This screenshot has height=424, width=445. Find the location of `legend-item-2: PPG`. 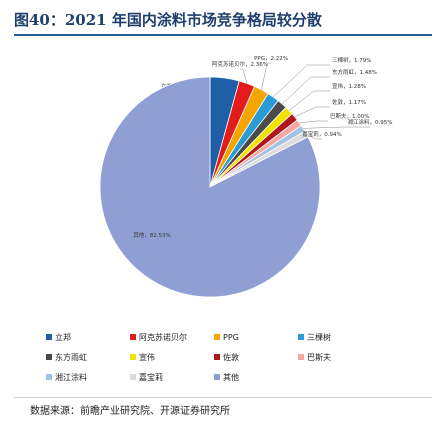

legend-item-2: PPG is located at coordinates (256, 337).